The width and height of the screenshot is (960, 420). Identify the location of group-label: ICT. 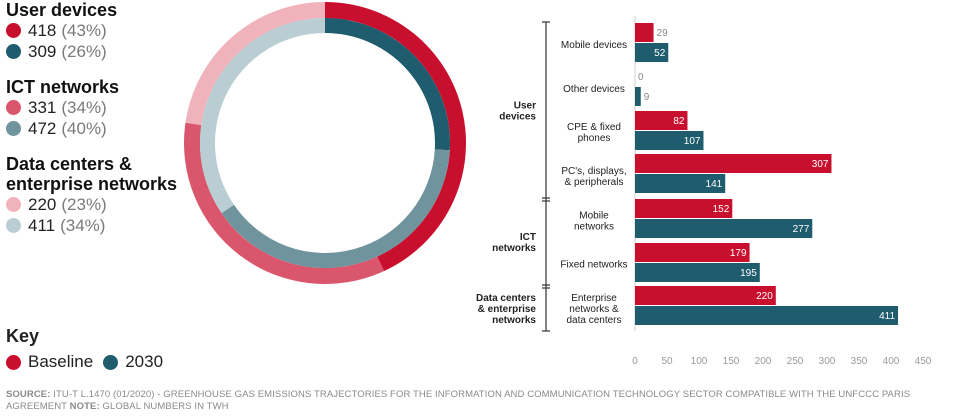
(528, 237).